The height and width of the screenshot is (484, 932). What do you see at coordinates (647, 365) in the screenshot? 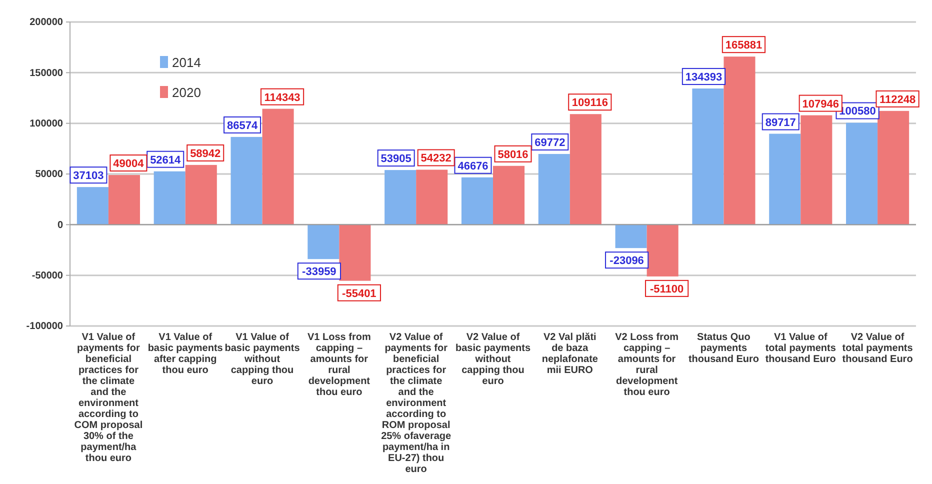
I see `x-tick-label: V2 Loss from capping – amounts for rural development thou euro` at bounding box center [647, 365].